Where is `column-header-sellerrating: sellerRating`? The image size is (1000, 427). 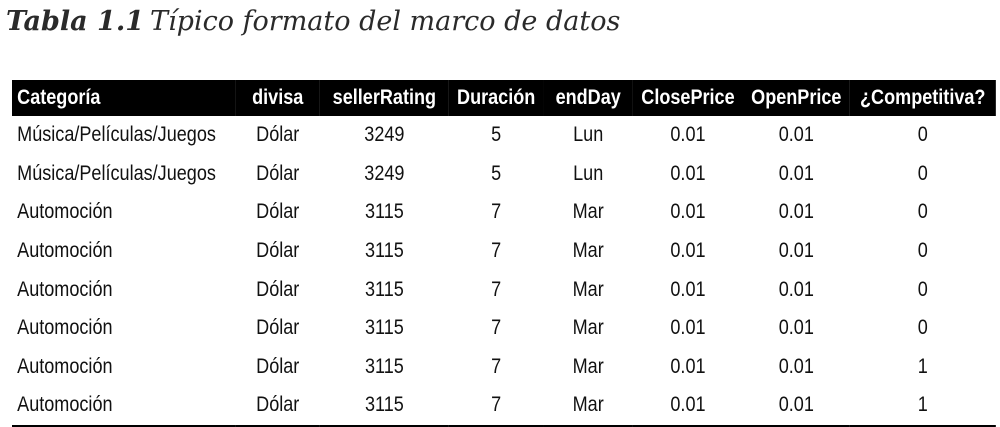
column-header-sellerrating: sellerRating is located at coordinates (384, 98).